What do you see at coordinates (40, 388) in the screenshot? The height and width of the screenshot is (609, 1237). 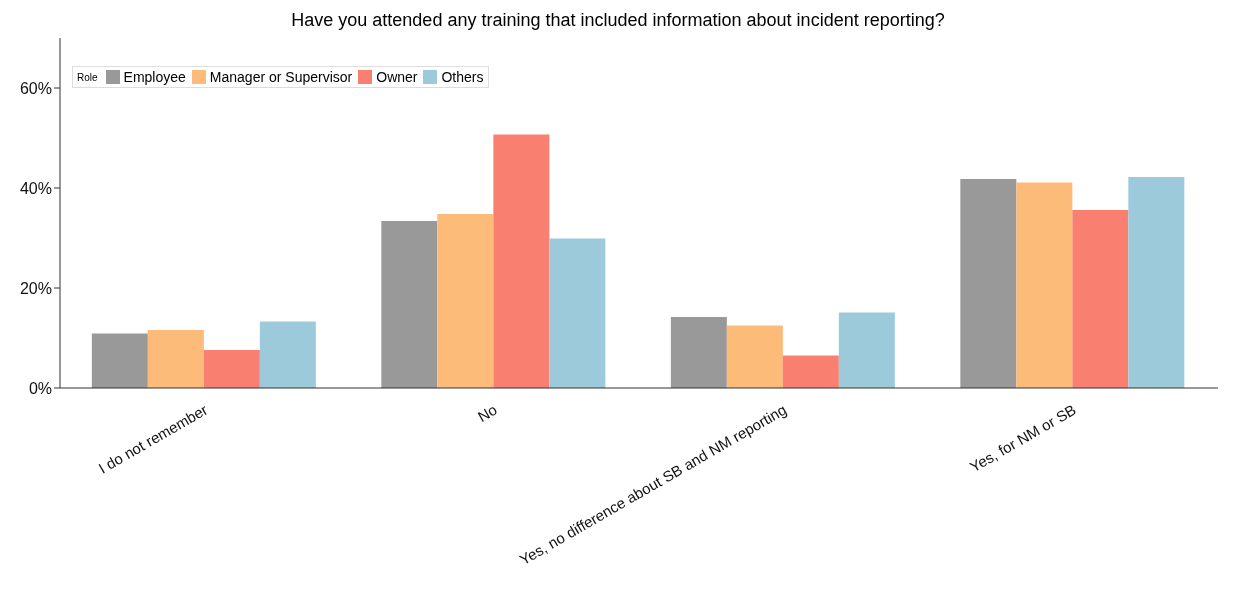 I see `y-tick-label: 0%` at bounding box center [40, 388].